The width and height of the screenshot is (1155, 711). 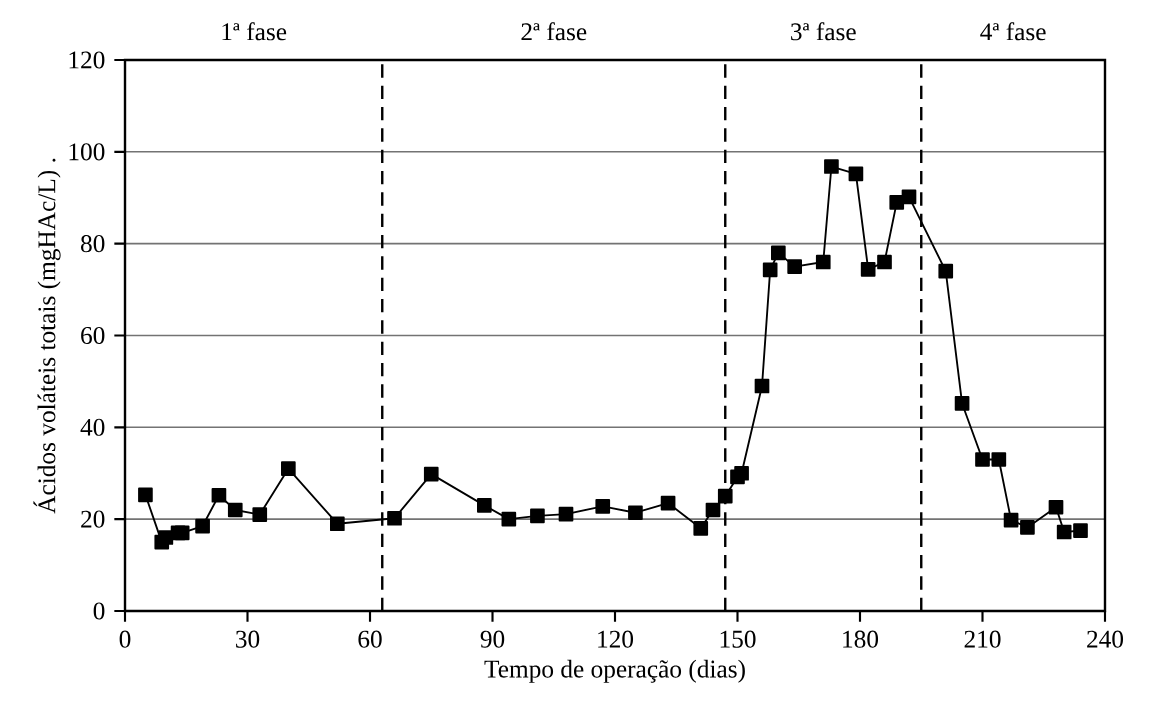 What do you see at coordinates (370, 639) in the screenshot?
I see `x-tick-label: 60` at bounding box center [370, 639].